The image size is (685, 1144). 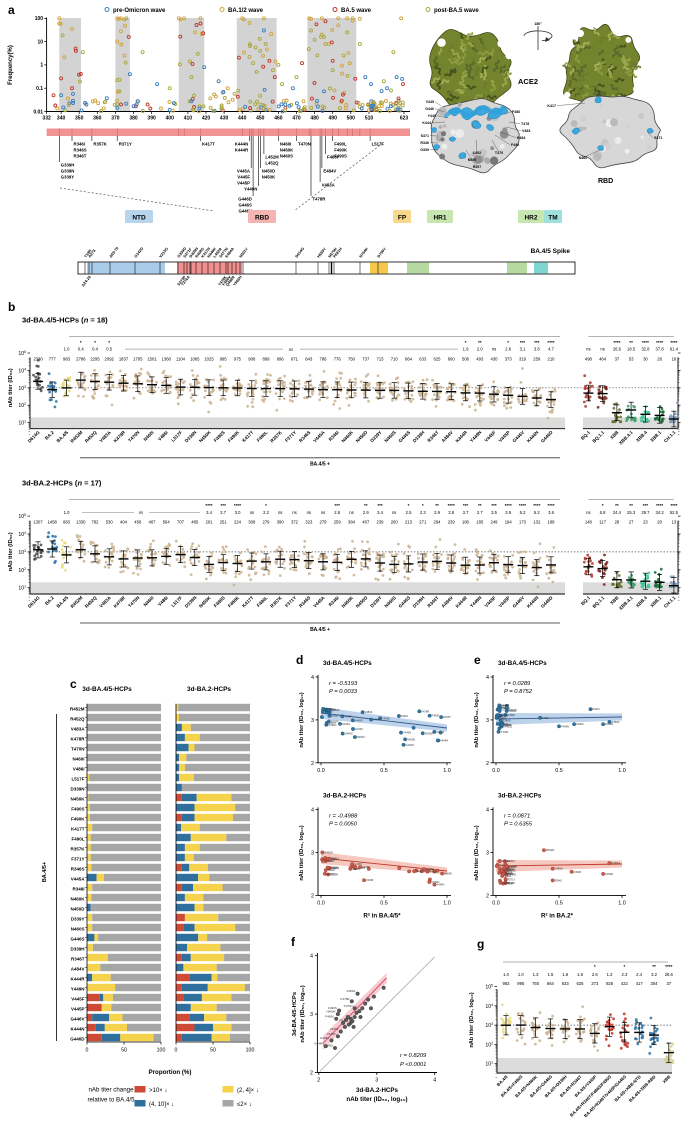 What do you see at coordinates (551, 983) in the screenshot?
I see `svg-text: 664` at bounding box center [551, 983].